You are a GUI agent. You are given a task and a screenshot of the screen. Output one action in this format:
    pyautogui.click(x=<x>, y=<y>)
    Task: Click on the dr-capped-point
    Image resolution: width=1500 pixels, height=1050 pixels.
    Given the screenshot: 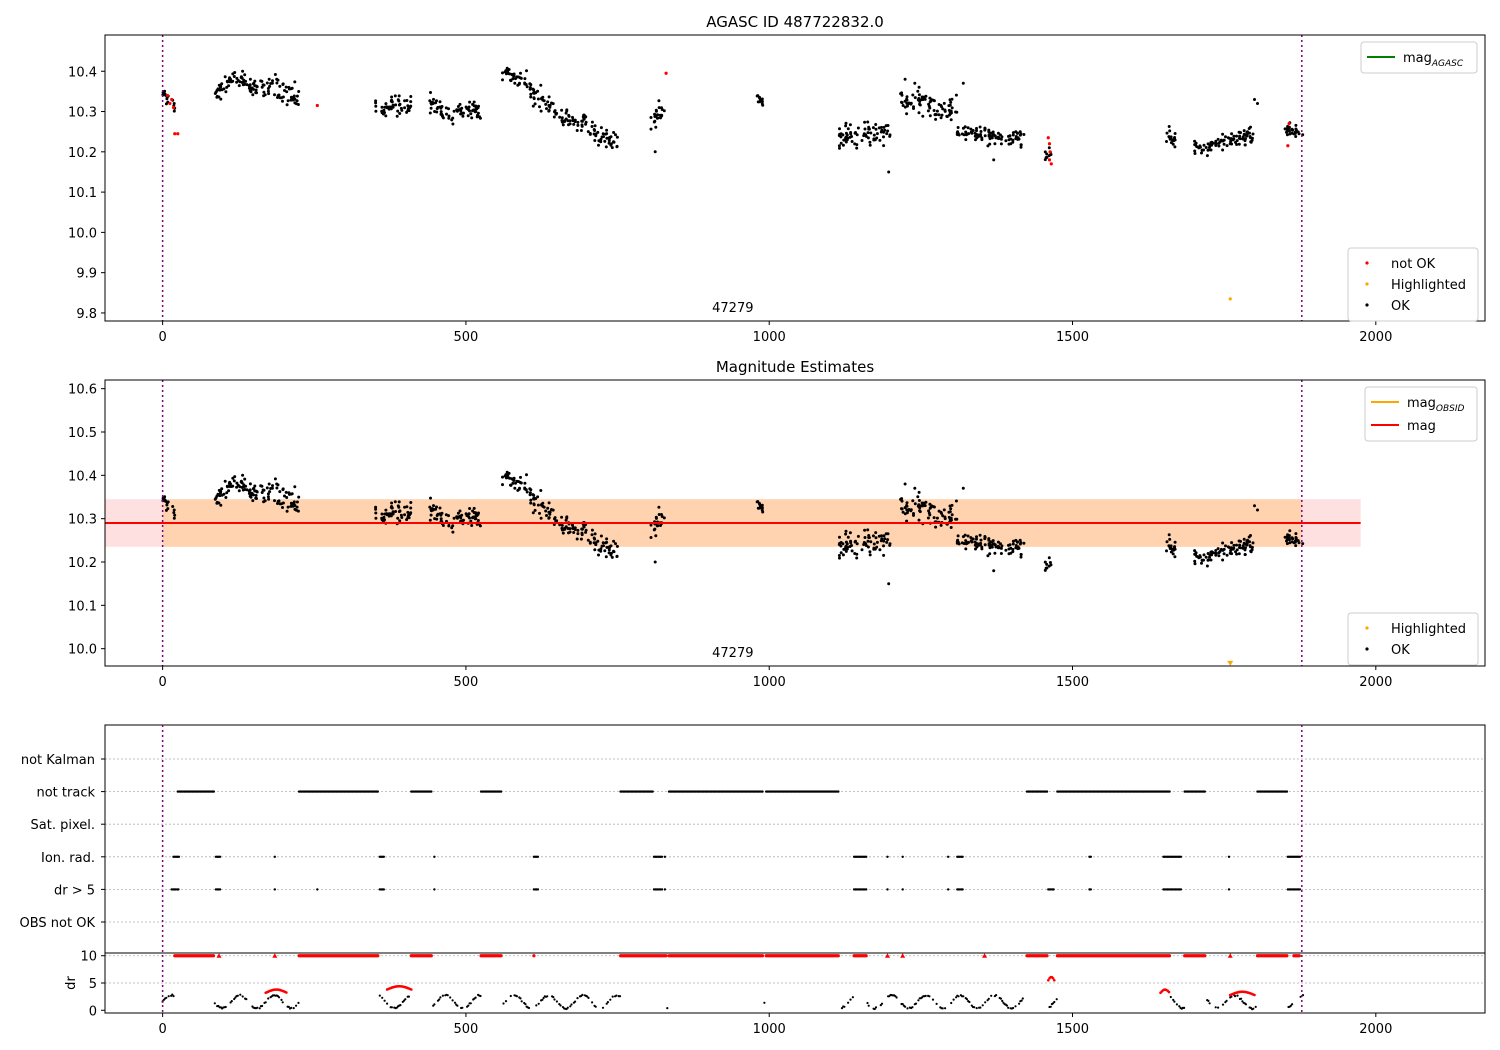 What is the action you would take?
    pyautogui.click(x=666, y=956)
    